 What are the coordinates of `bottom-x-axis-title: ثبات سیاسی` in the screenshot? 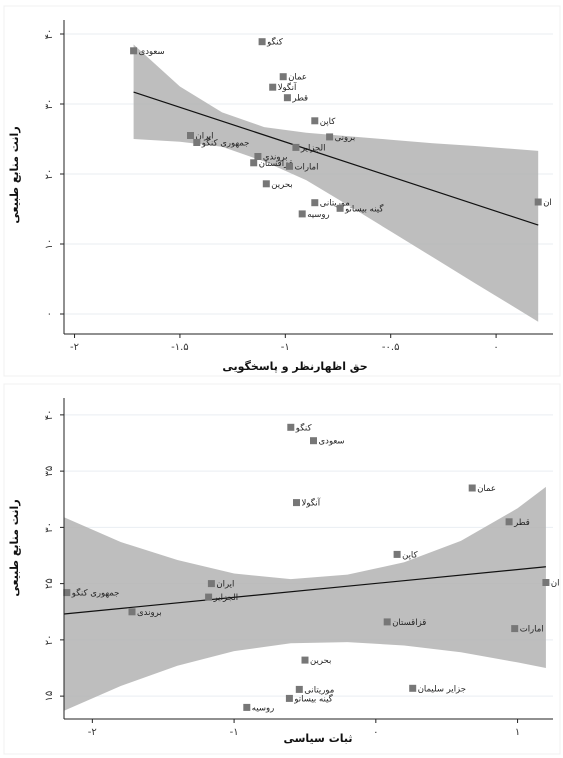 It's located at (317, 738).